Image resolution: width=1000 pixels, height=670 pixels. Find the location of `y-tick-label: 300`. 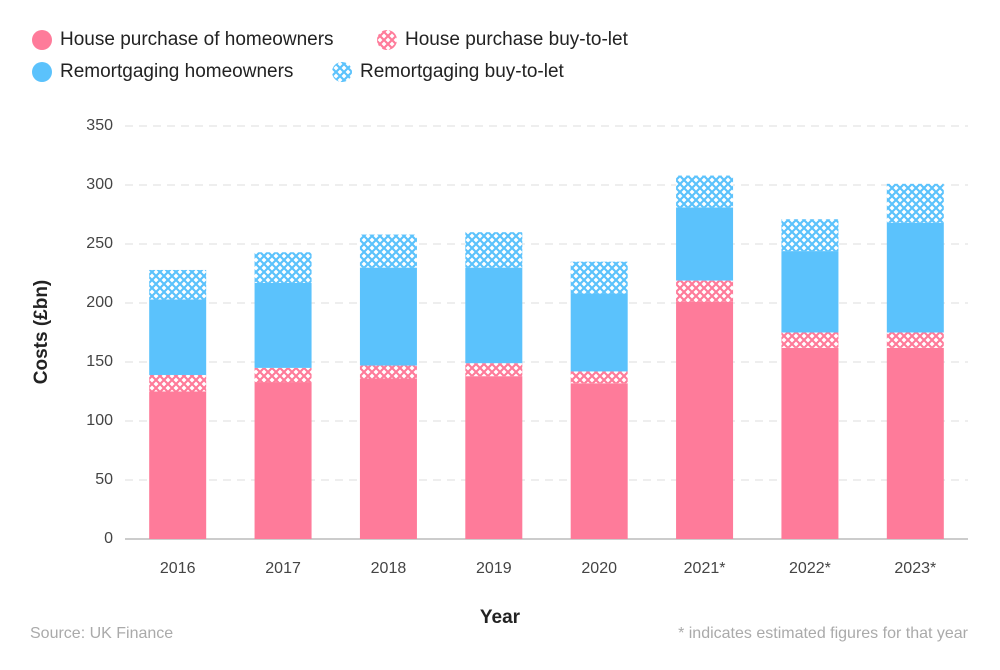

y-tick-label: 300 is located at coordinates (99, 184).